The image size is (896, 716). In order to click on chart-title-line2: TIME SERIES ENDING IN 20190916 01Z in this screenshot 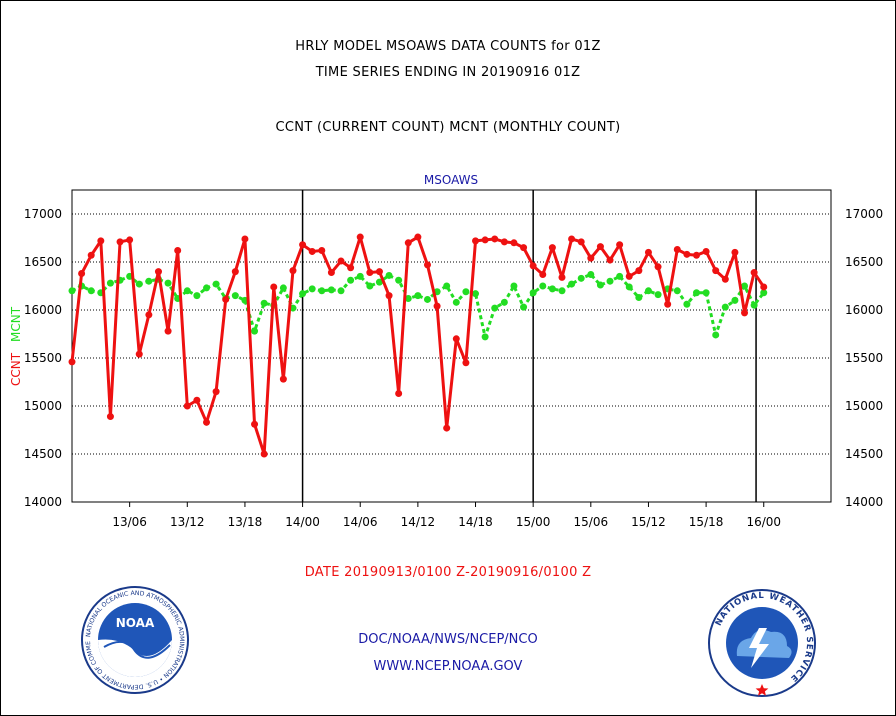, I will do `click(448, 72)`.